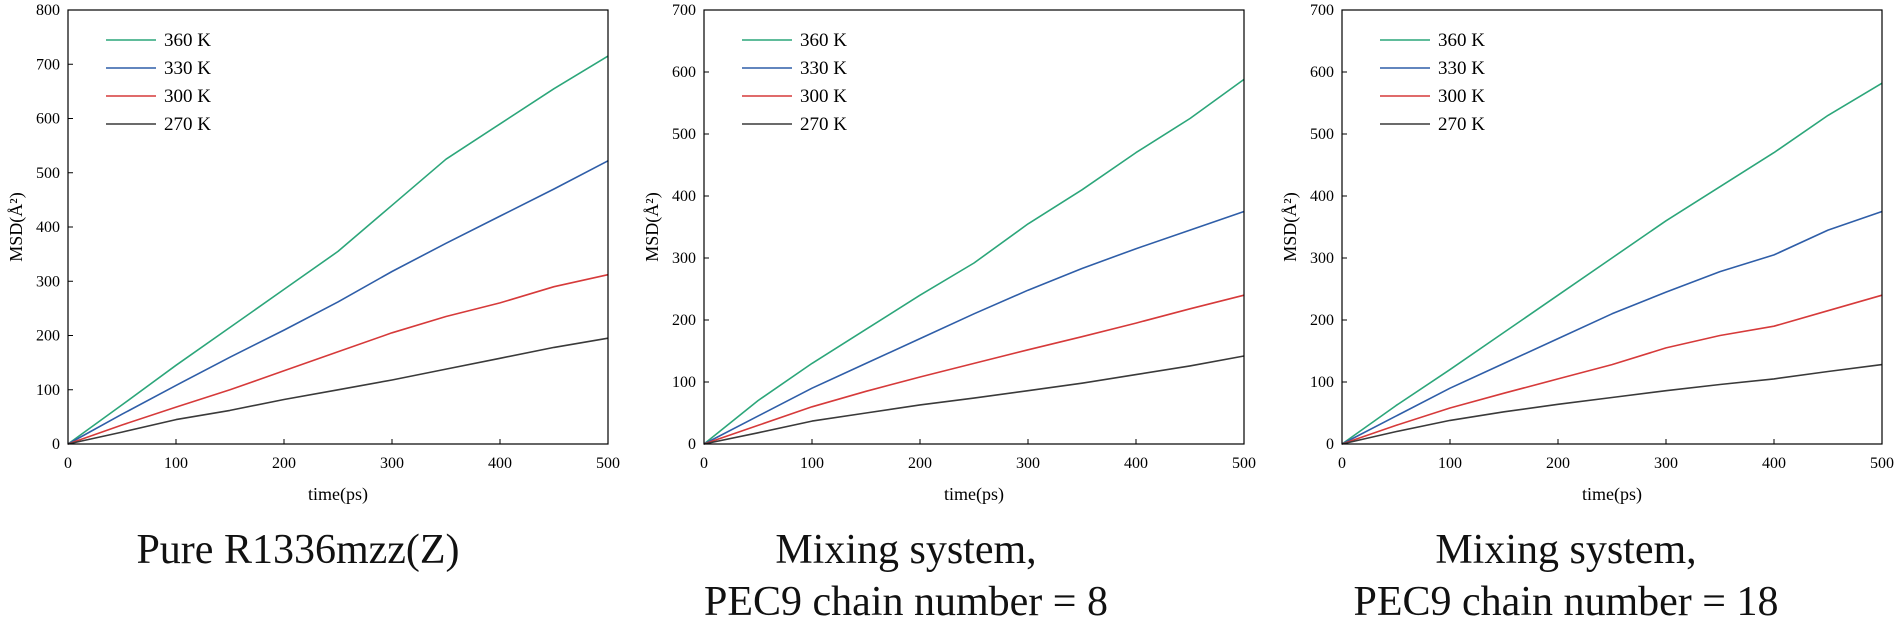  Describe the element at coordinates (652, 226) in the screenshot. I see `chart-2-y-axis-label: MSD(Å²)` at that location.